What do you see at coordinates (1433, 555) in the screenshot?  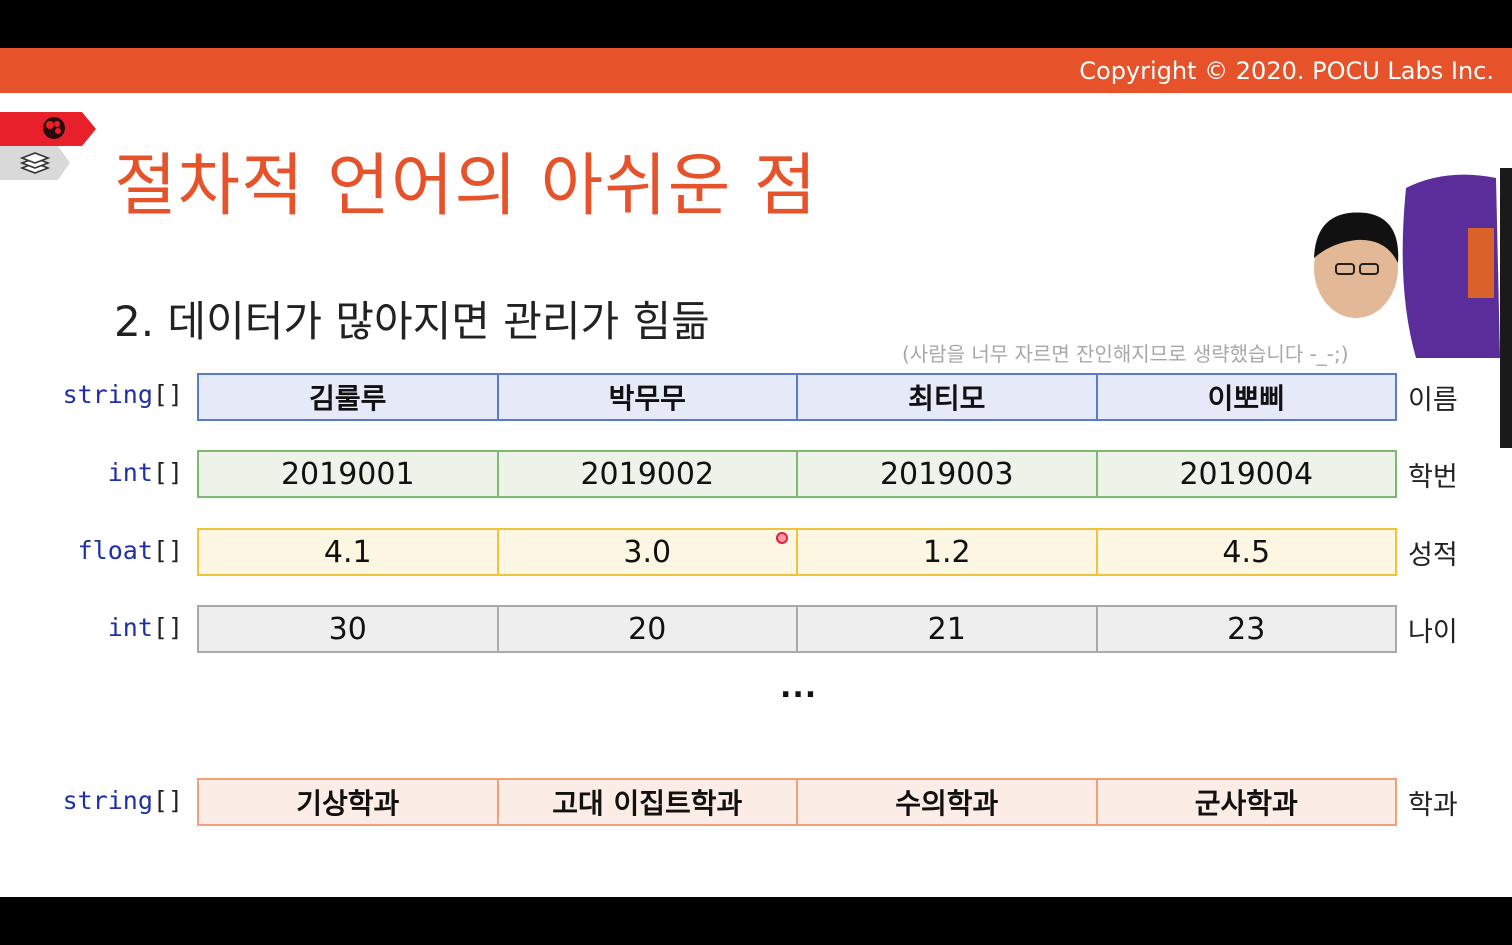 I see `row-label-grades: 성적` at bounding box center [1433, 555].